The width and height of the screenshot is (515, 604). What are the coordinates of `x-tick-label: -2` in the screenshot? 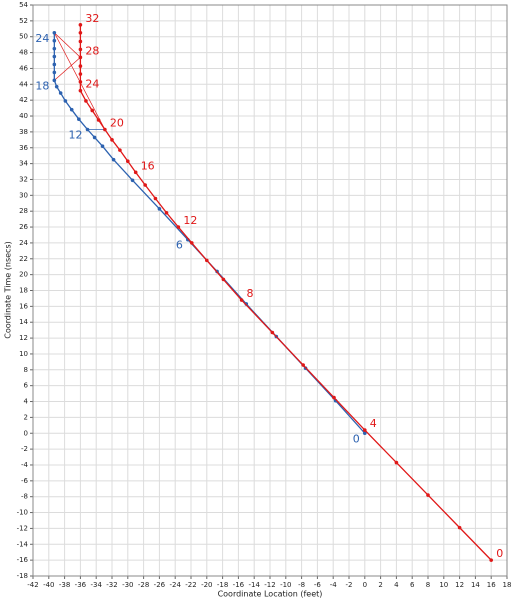 It's located at (349, 585).